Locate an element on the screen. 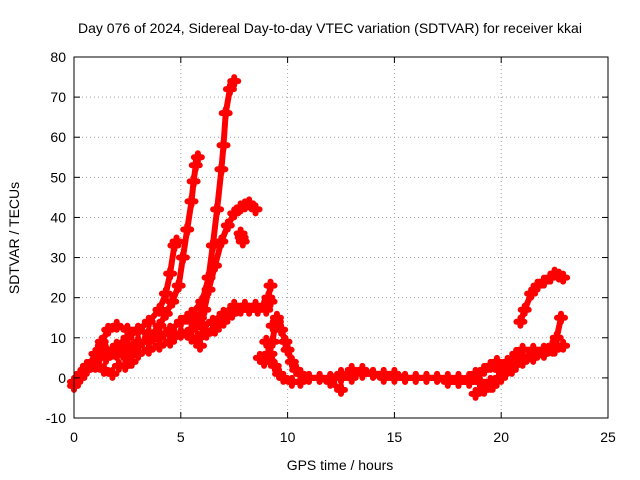  x-tick-label: 5 is located at coordinates (181, 437).